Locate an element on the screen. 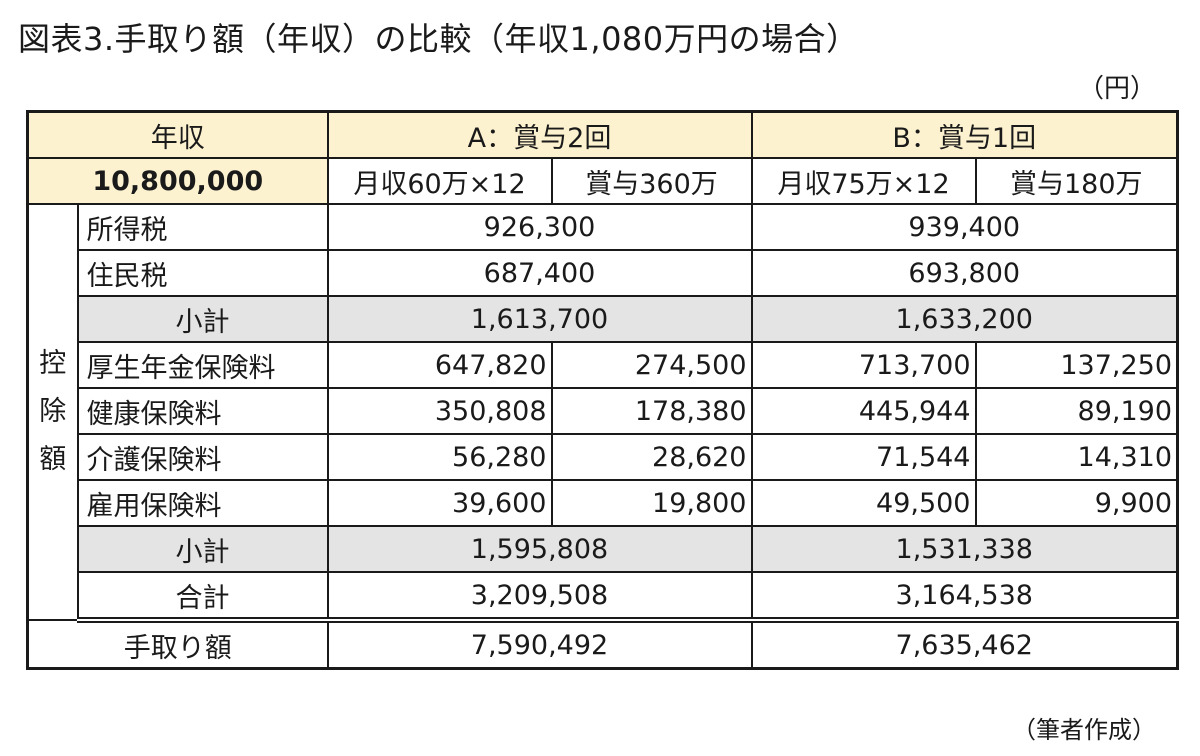 The height and width of the screenshot is (756, 1200). plan-b-value: 939,400 is located at coordinates (964, 227).